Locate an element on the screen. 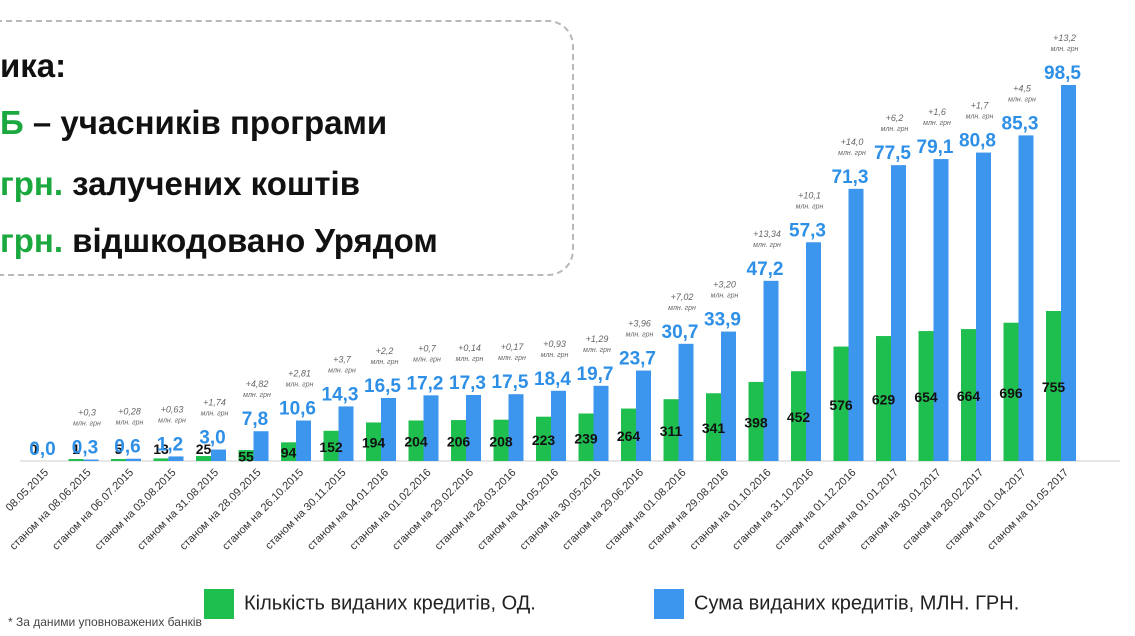 The height and width of the screenshot is (636, 1135). increment-value: +0,93 is located at coordinates (554, 344).